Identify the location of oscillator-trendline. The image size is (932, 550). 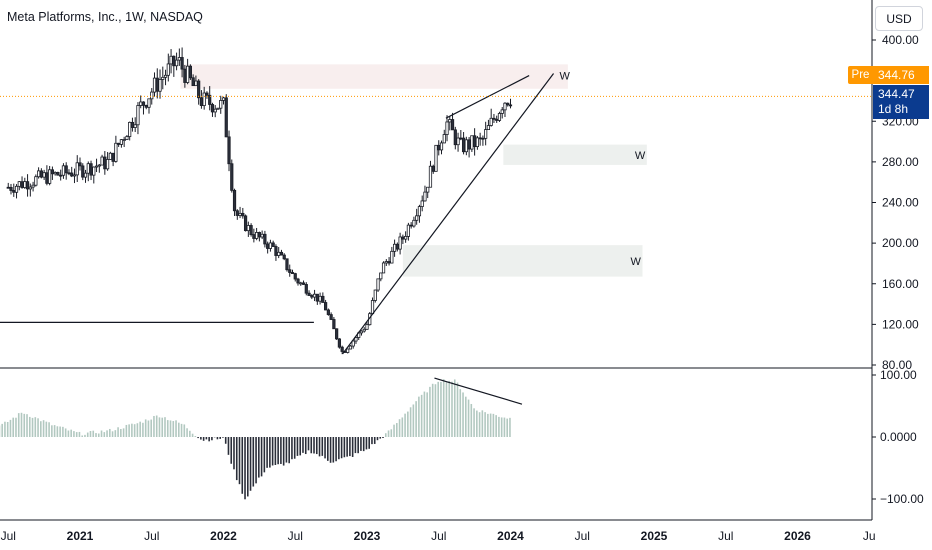
(478, 391).